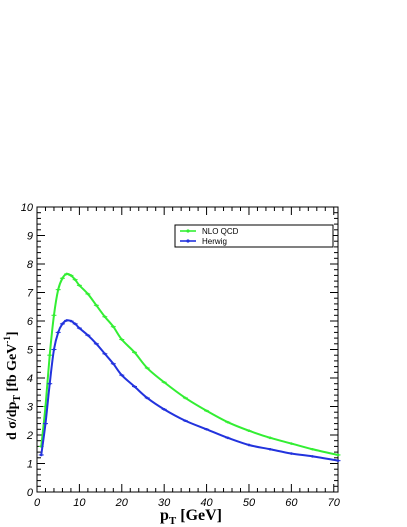 Image resolution: width=407 pixels, height=527 pixels. Describe the element at coordinates (30, 465) in the screenshot. I see `y-tick-label: 1` at that location.